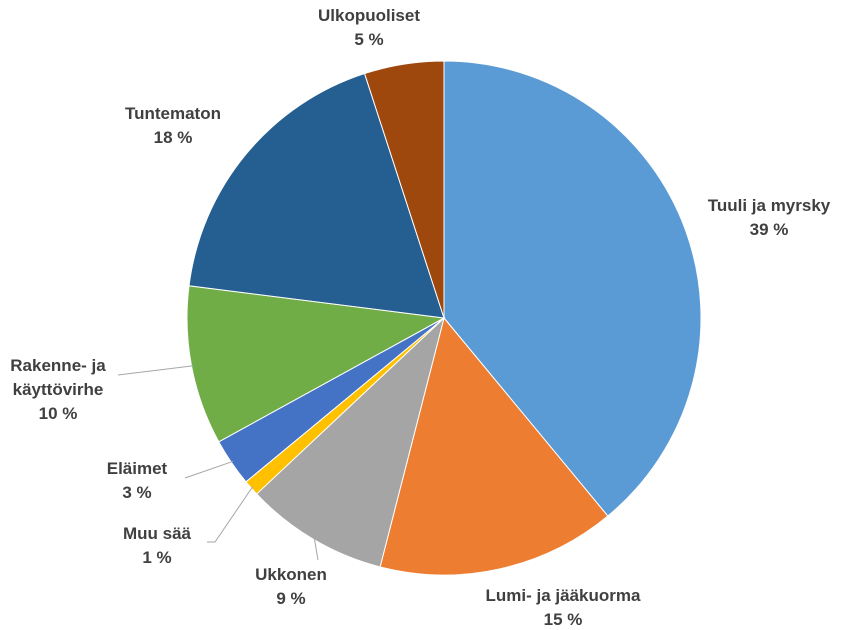  I want to click on data-label: Muu sää 1 %, so click(157, 546).